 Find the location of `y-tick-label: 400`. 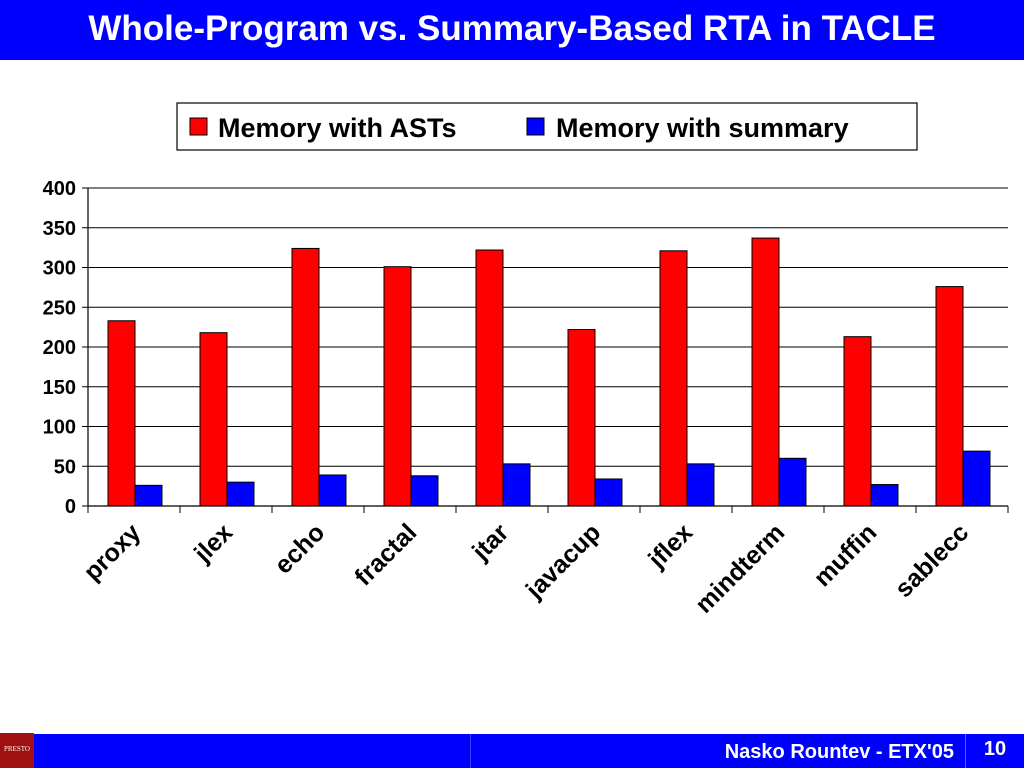

y-tick-label: 400 is located at coordinates (59, 189).